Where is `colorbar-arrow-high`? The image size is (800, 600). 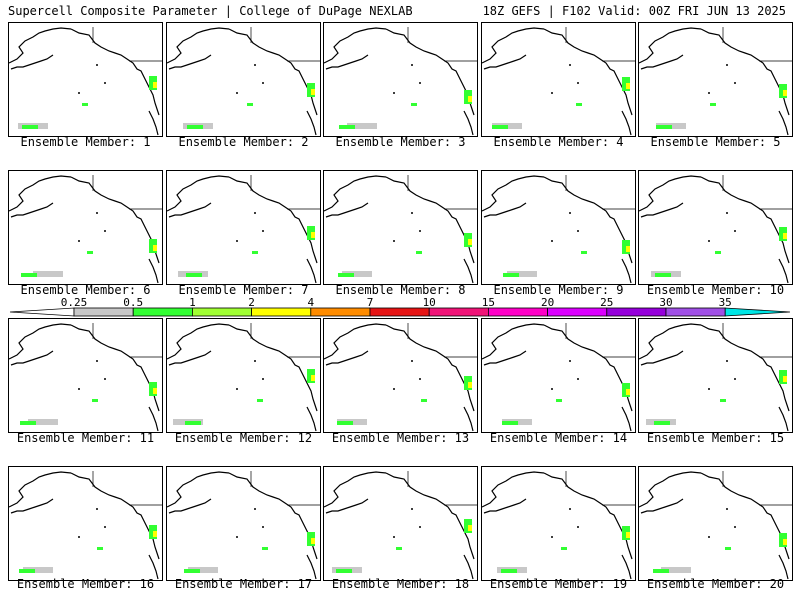 colorbar-arrow-high is located at coordinates (757, 312).